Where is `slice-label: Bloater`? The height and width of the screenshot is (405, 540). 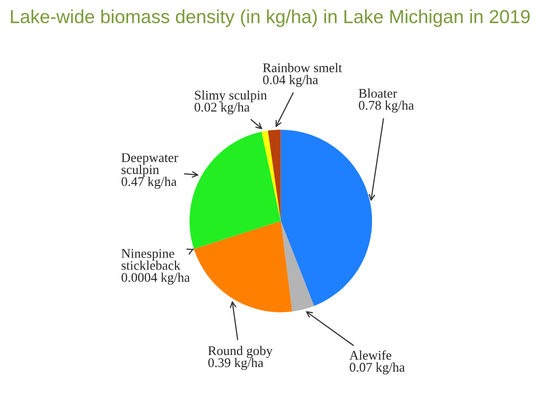
slice-label: Bloater is located at coordinates (378, 93).